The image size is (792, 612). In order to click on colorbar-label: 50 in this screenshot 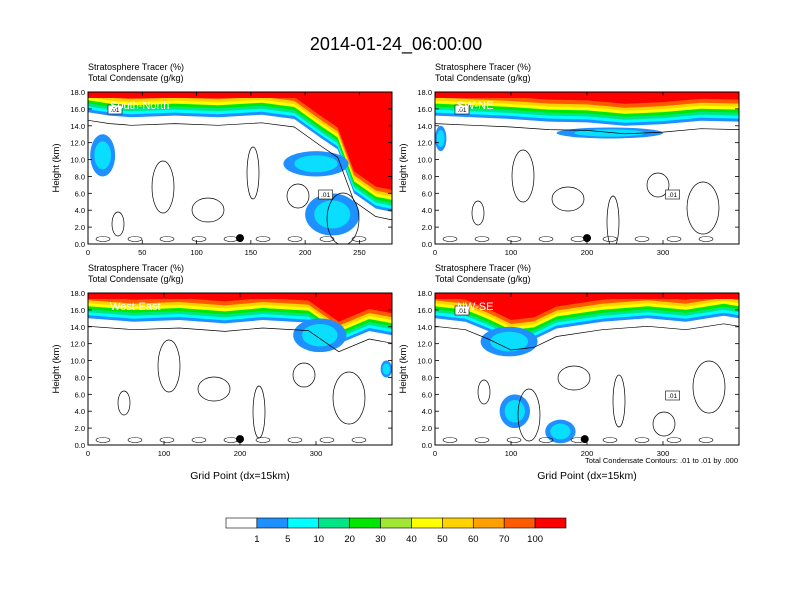, I will do `click(442, 539)`.